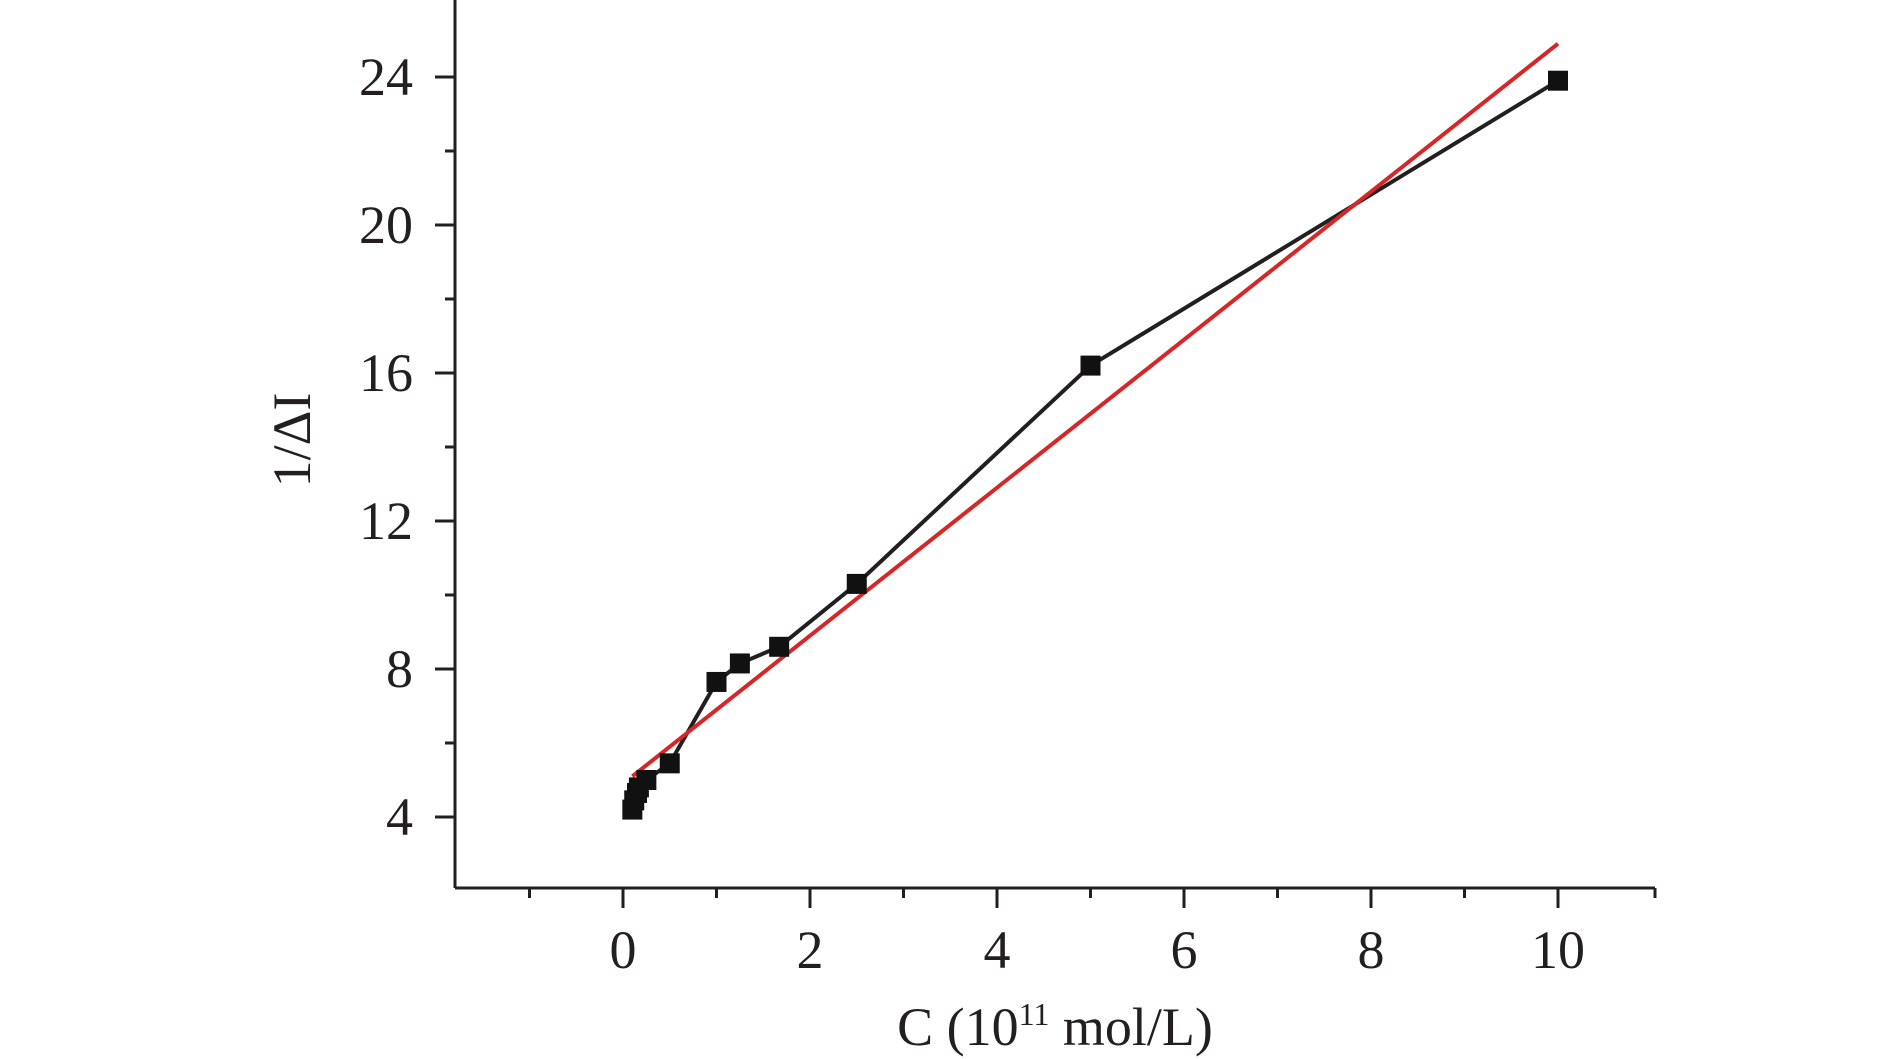 The width and height of the screenshot is (1890, 1059). I want to click on x-tick-label: 6, so click(1184, 950).